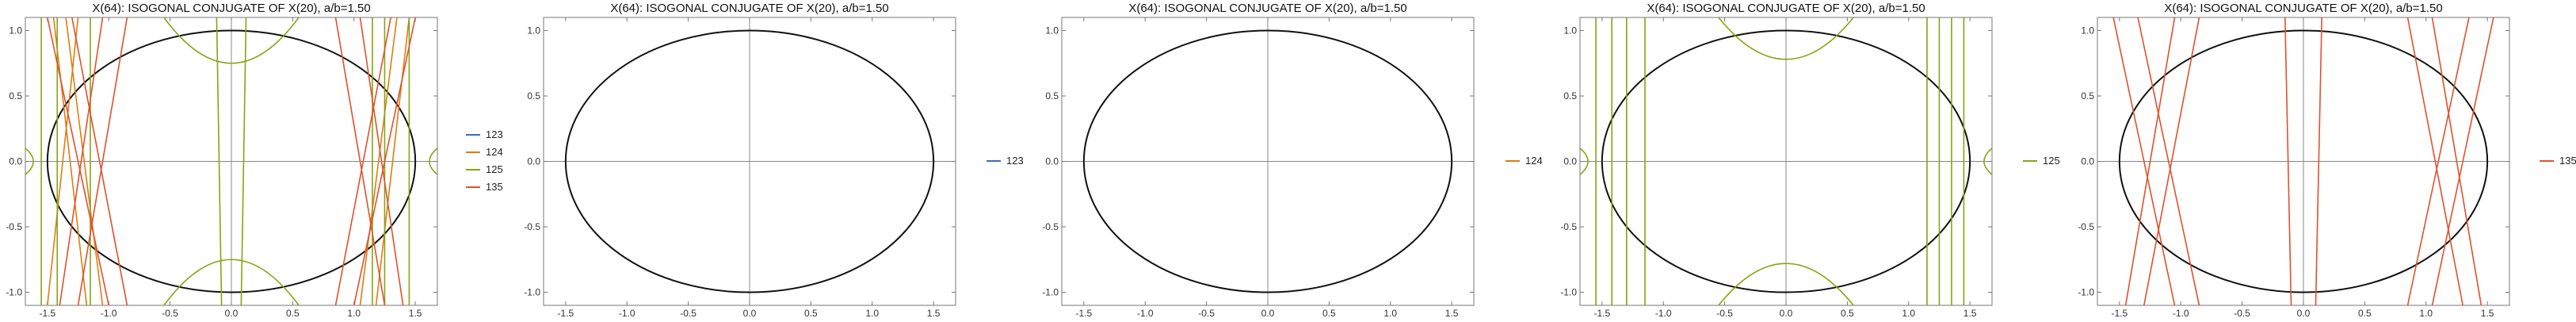  What do you see at coordinates (1015, 161) in the screenshot?
I see `legend-label-123: 123` at bounding box center [1015, 161].